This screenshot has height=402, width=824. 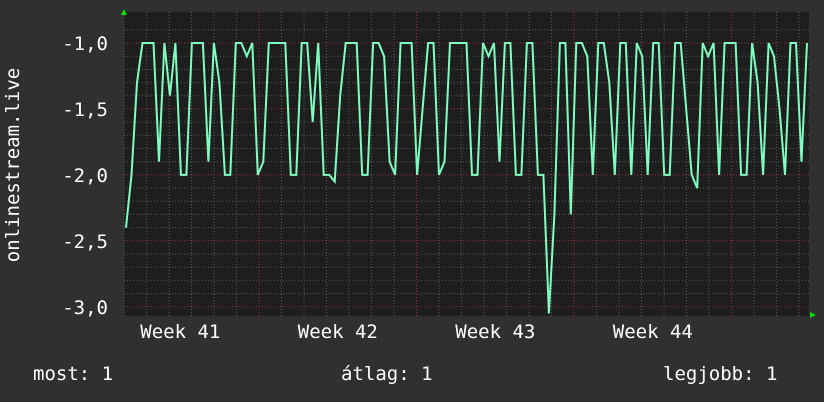 What do you see at coordinates (495, 332) in the screenshot?
I see `x-tick-label: Week 43` at bounding box center [495, 332].